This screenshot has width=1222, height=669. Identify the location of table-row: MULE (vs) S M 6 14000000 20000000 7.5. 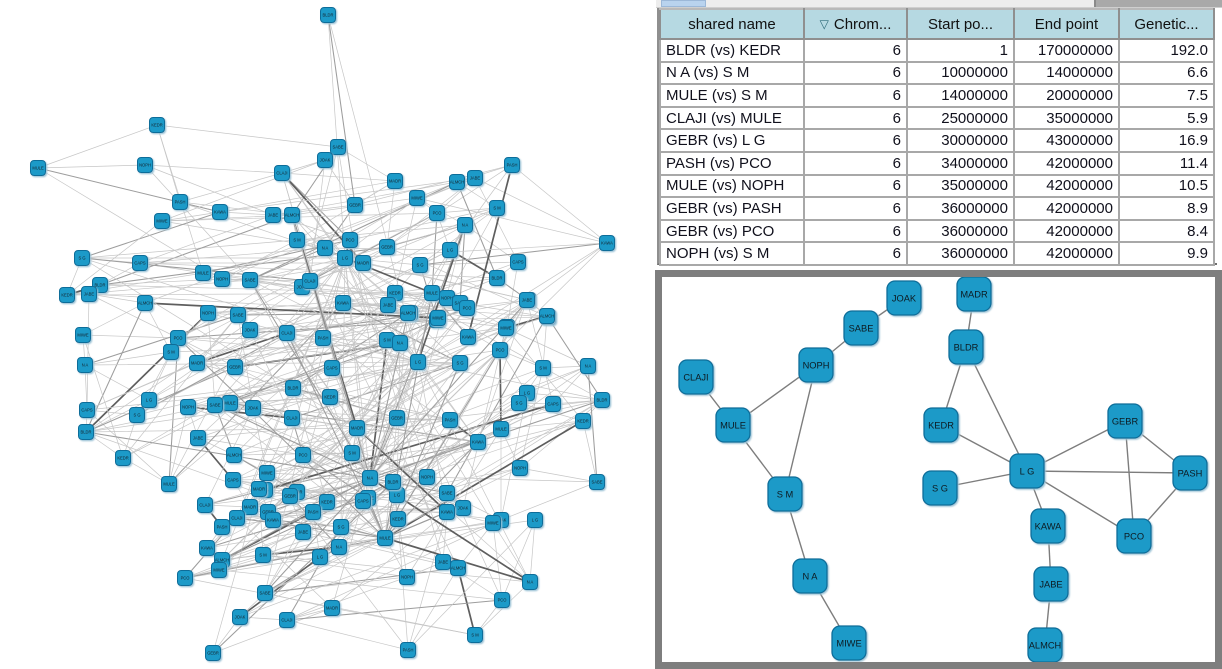
(937, 95).